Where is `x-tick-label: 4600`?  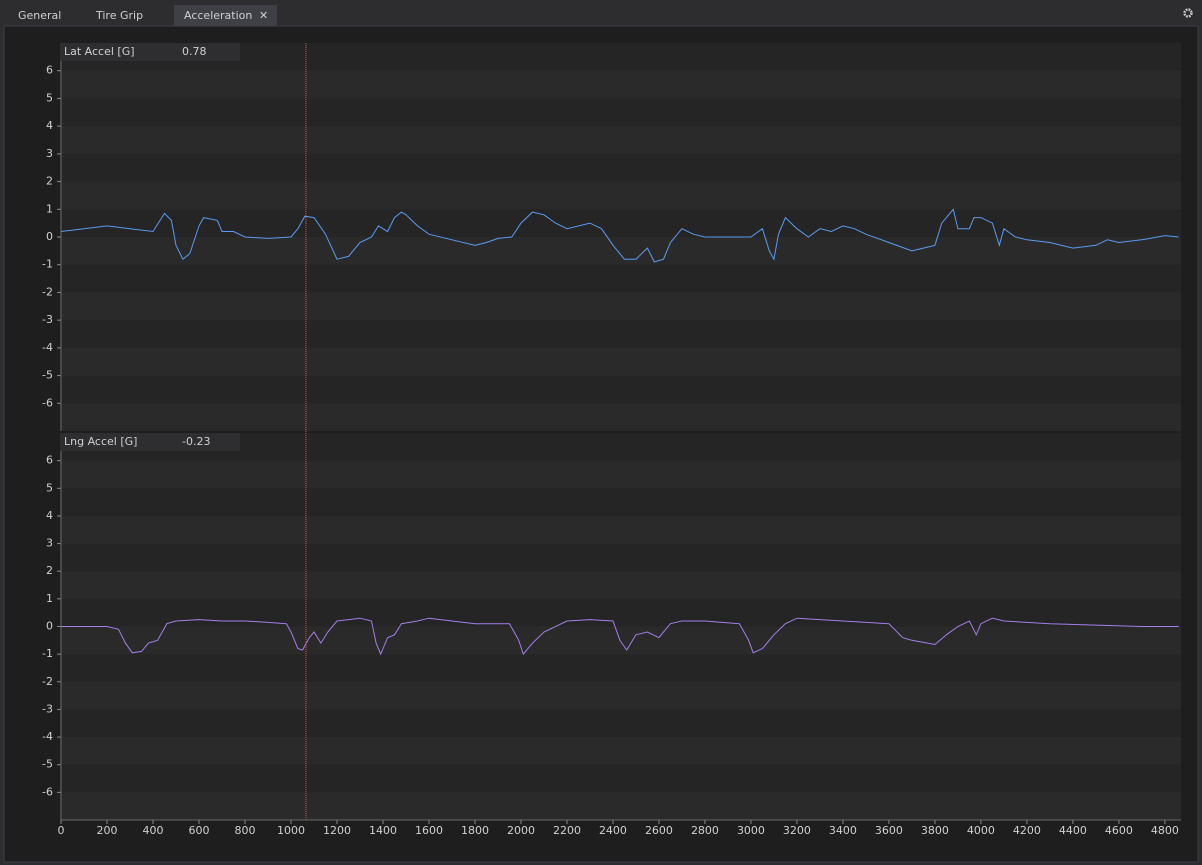
x-tick-label: 4600 is located at coordinates (1119, 830).